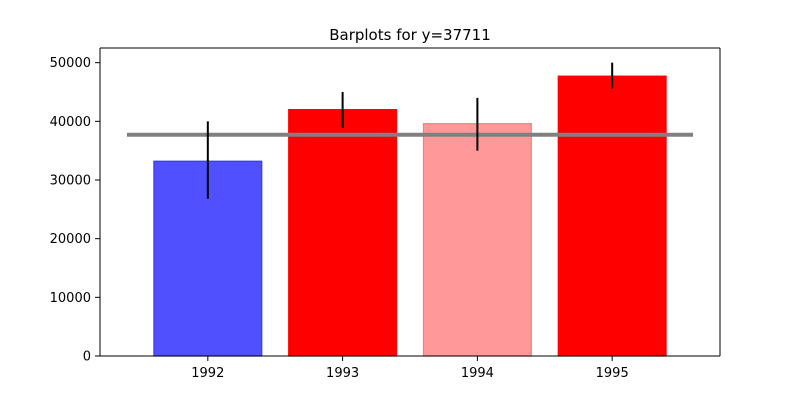 The height and width of the screenshot is (404, 800). I want to click on x-tick-label: 1995, so click(612, 373).